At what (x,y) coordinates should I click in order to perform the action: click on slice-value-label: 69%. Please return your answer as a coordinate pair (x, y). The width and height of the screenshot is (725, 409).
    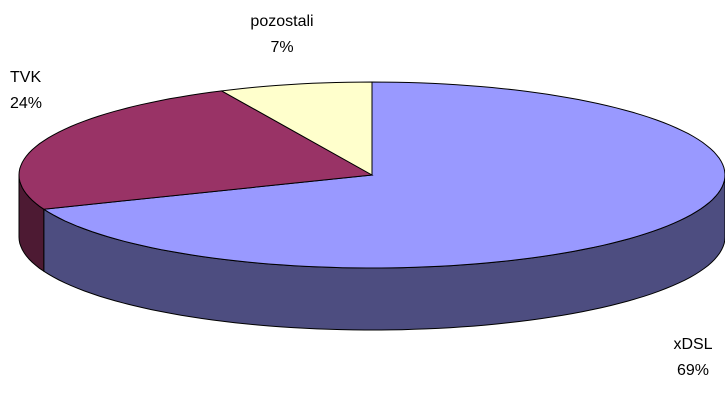
    Looking at the image, I should click on (693, 370).